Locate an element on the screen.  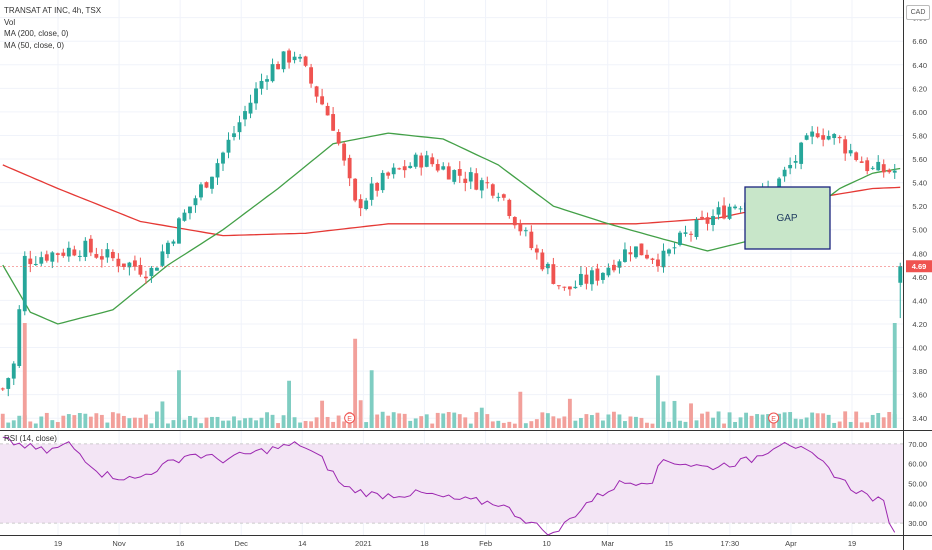
earnings-marker is located at coordinates (774, 418).